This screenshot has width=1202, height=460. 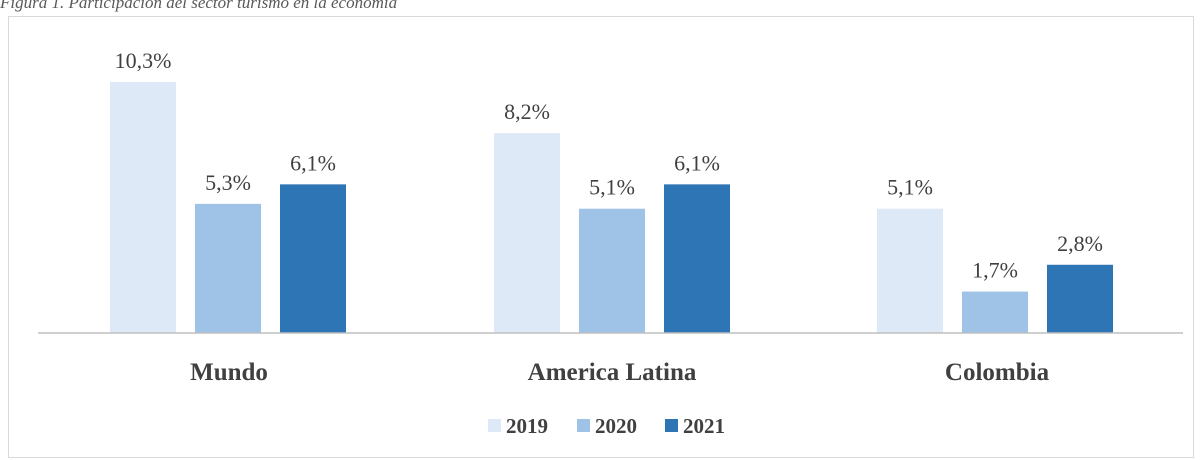 I want to click on bar-2020-colombia, so click(x=995, y=312).